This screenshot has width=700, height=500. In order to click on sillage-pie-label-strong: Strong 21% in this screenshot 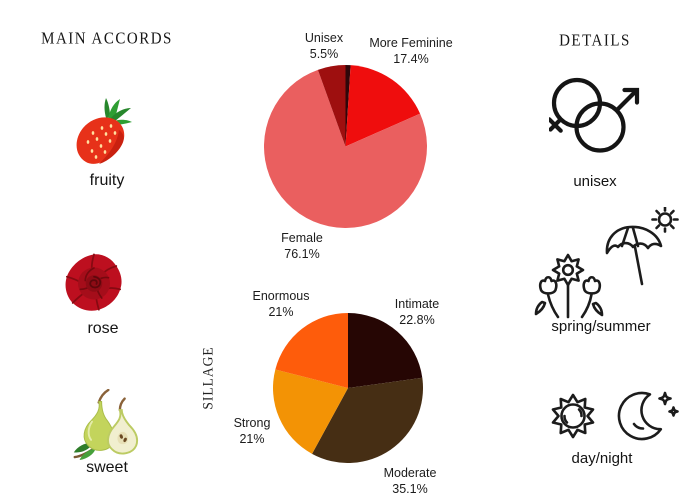, I will do `click(252, 431)`.